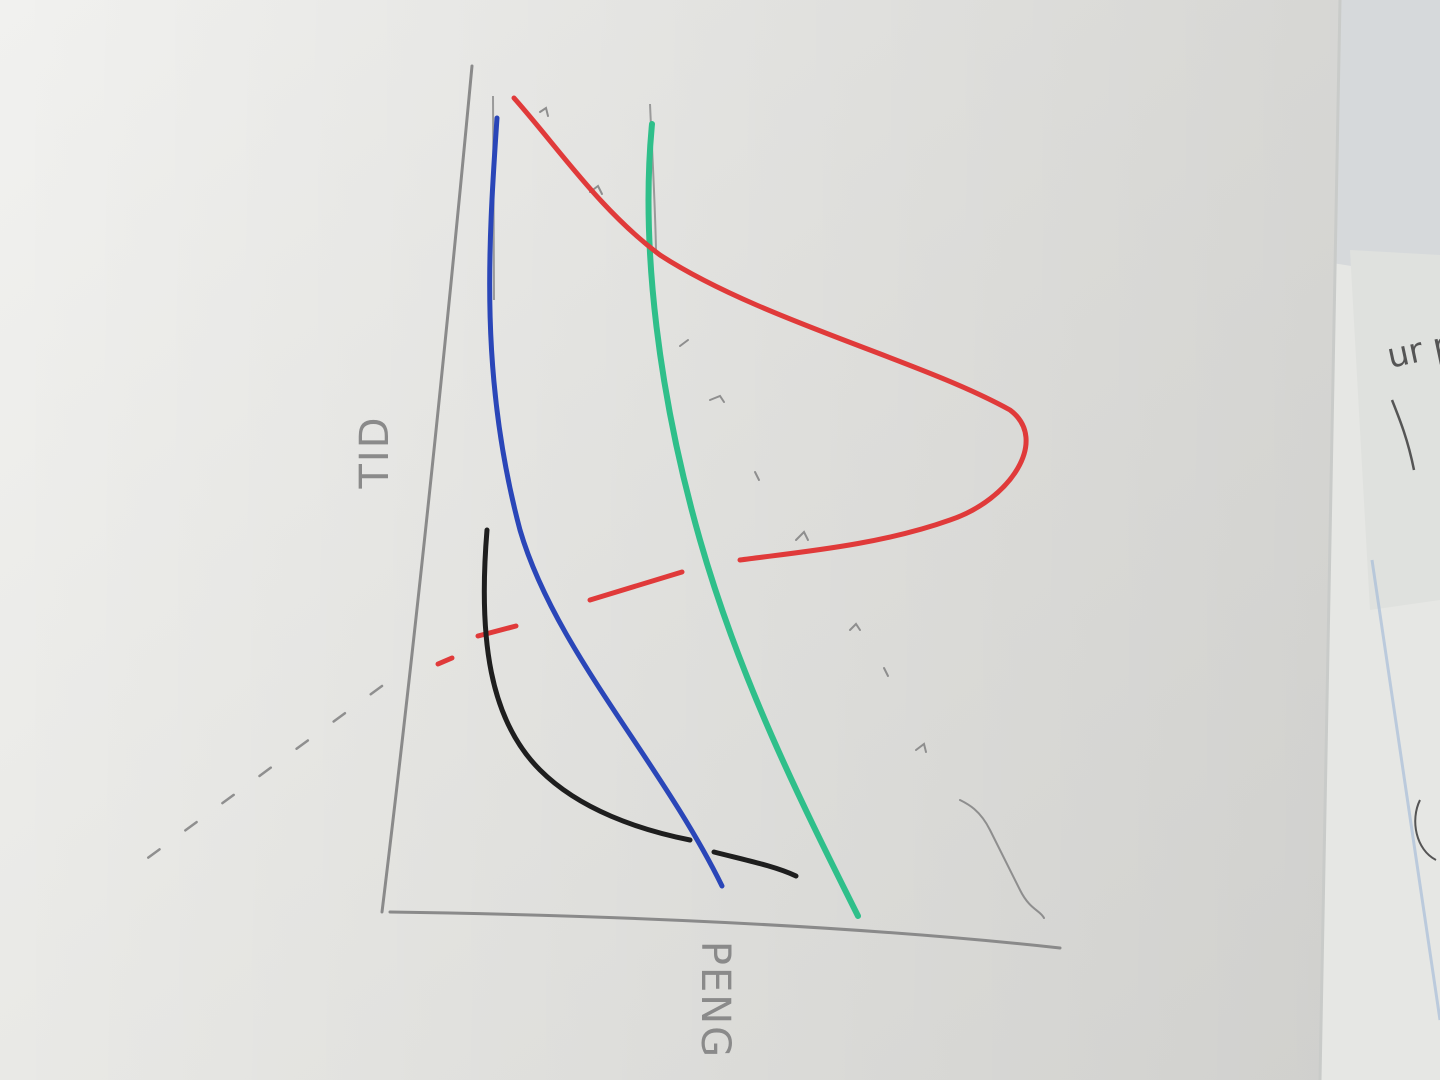 The image size is (1440, 1080). Describe the element at coordinates (1403, 435) in the screenshot. I see `edge-scrap-stroke` at that location.